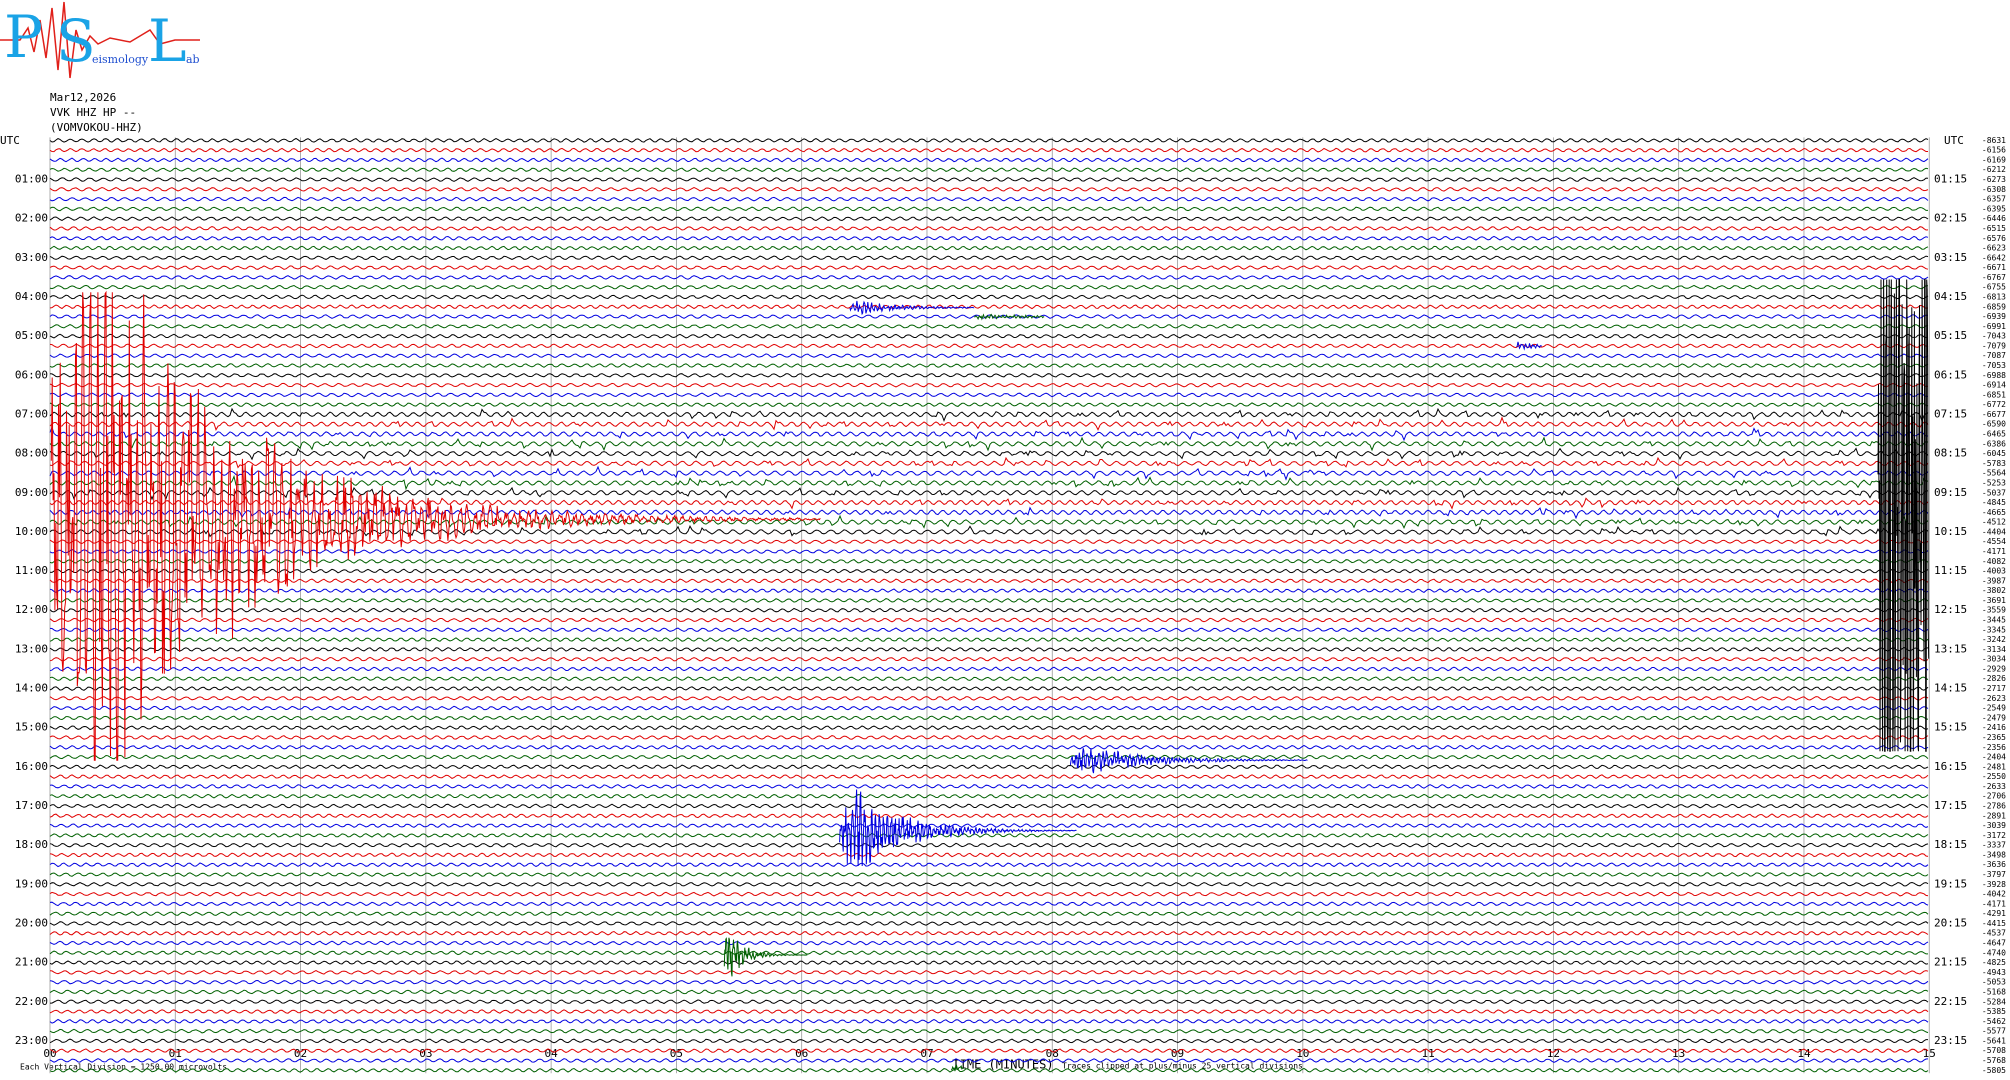 Image resolution: width=2010 pixels, height=1080 pixels. Describe the element at coordinates (1994, 639) in the screenshot. I see `offset-label: -3242` at that location.